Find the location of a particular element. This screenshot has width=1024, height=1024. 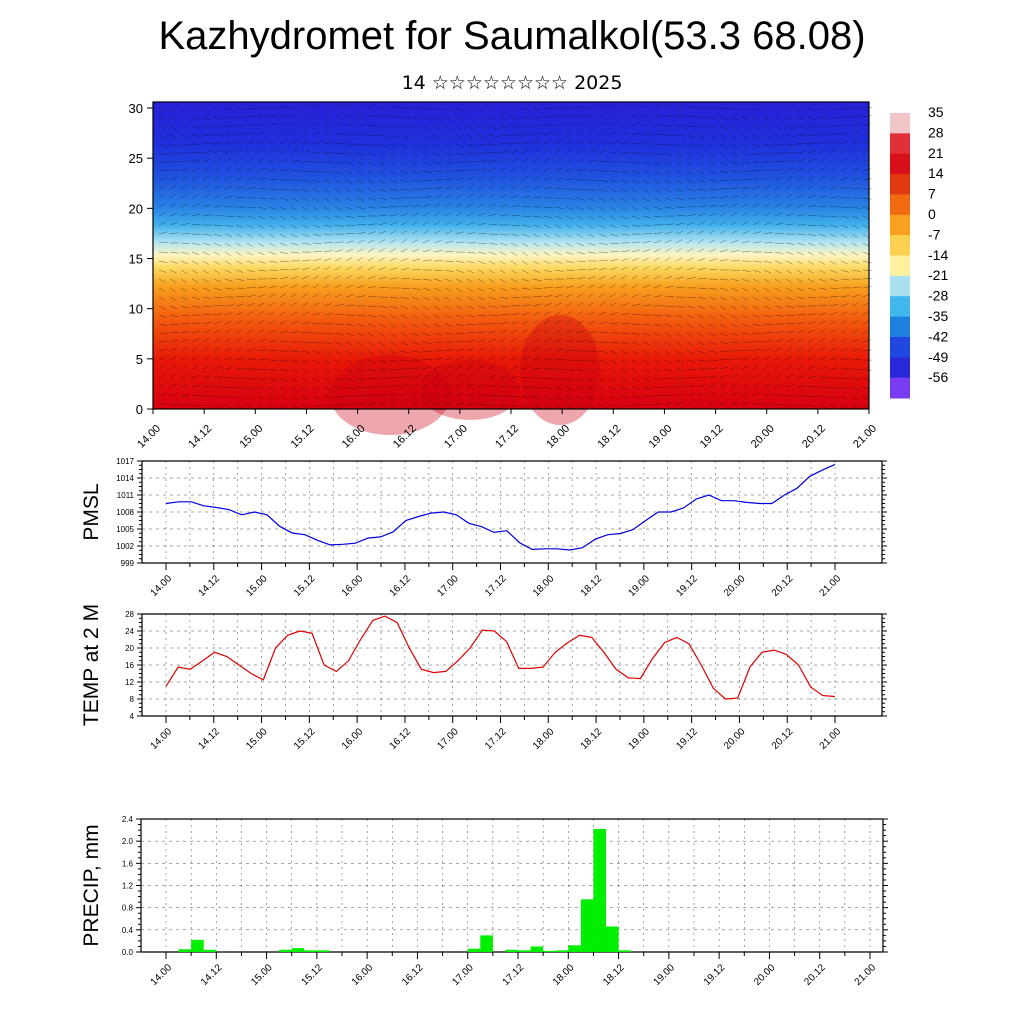

y-tick-label: 5 is located at coordinates (139, 359).